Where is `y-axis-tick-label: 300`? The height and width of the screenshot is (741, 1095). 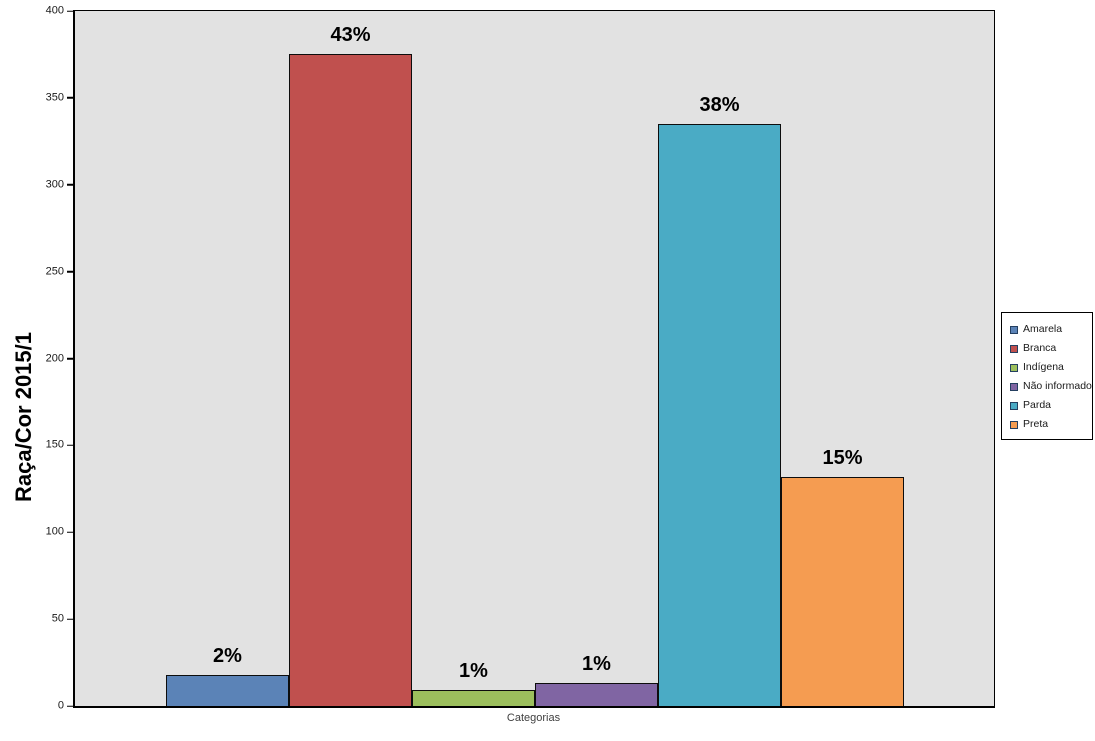
y-axis-tick-label: 300 is located at coordinates (54, 184).